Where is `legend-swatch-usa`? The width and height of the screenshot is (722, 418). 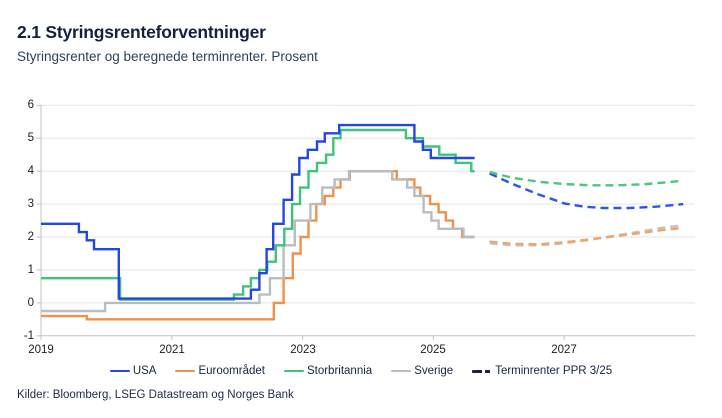 legend-swatch-usa is located at coordinates (119, 371).